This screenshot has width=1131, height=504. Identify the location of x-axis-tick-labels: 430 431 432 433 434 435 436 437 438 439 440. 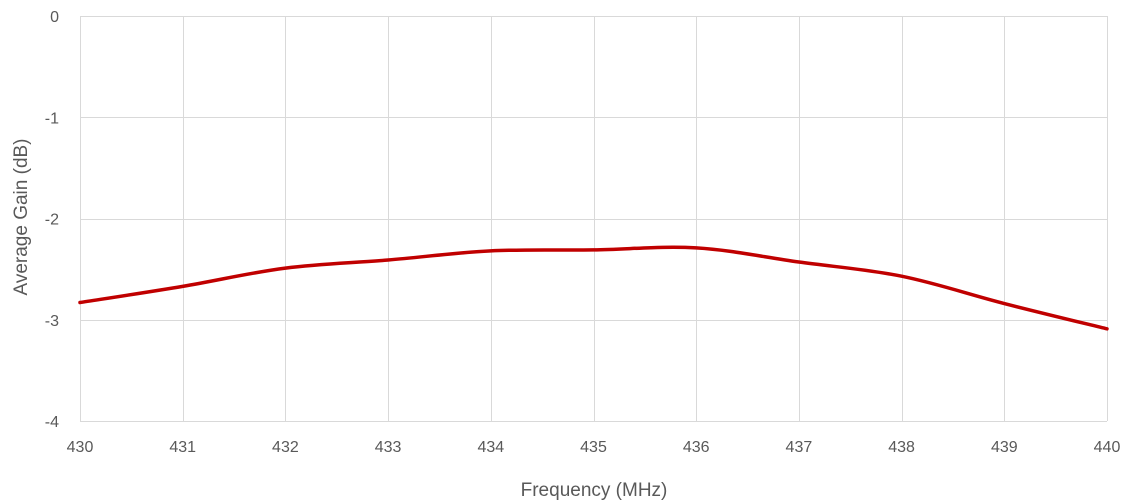
(594, 447).